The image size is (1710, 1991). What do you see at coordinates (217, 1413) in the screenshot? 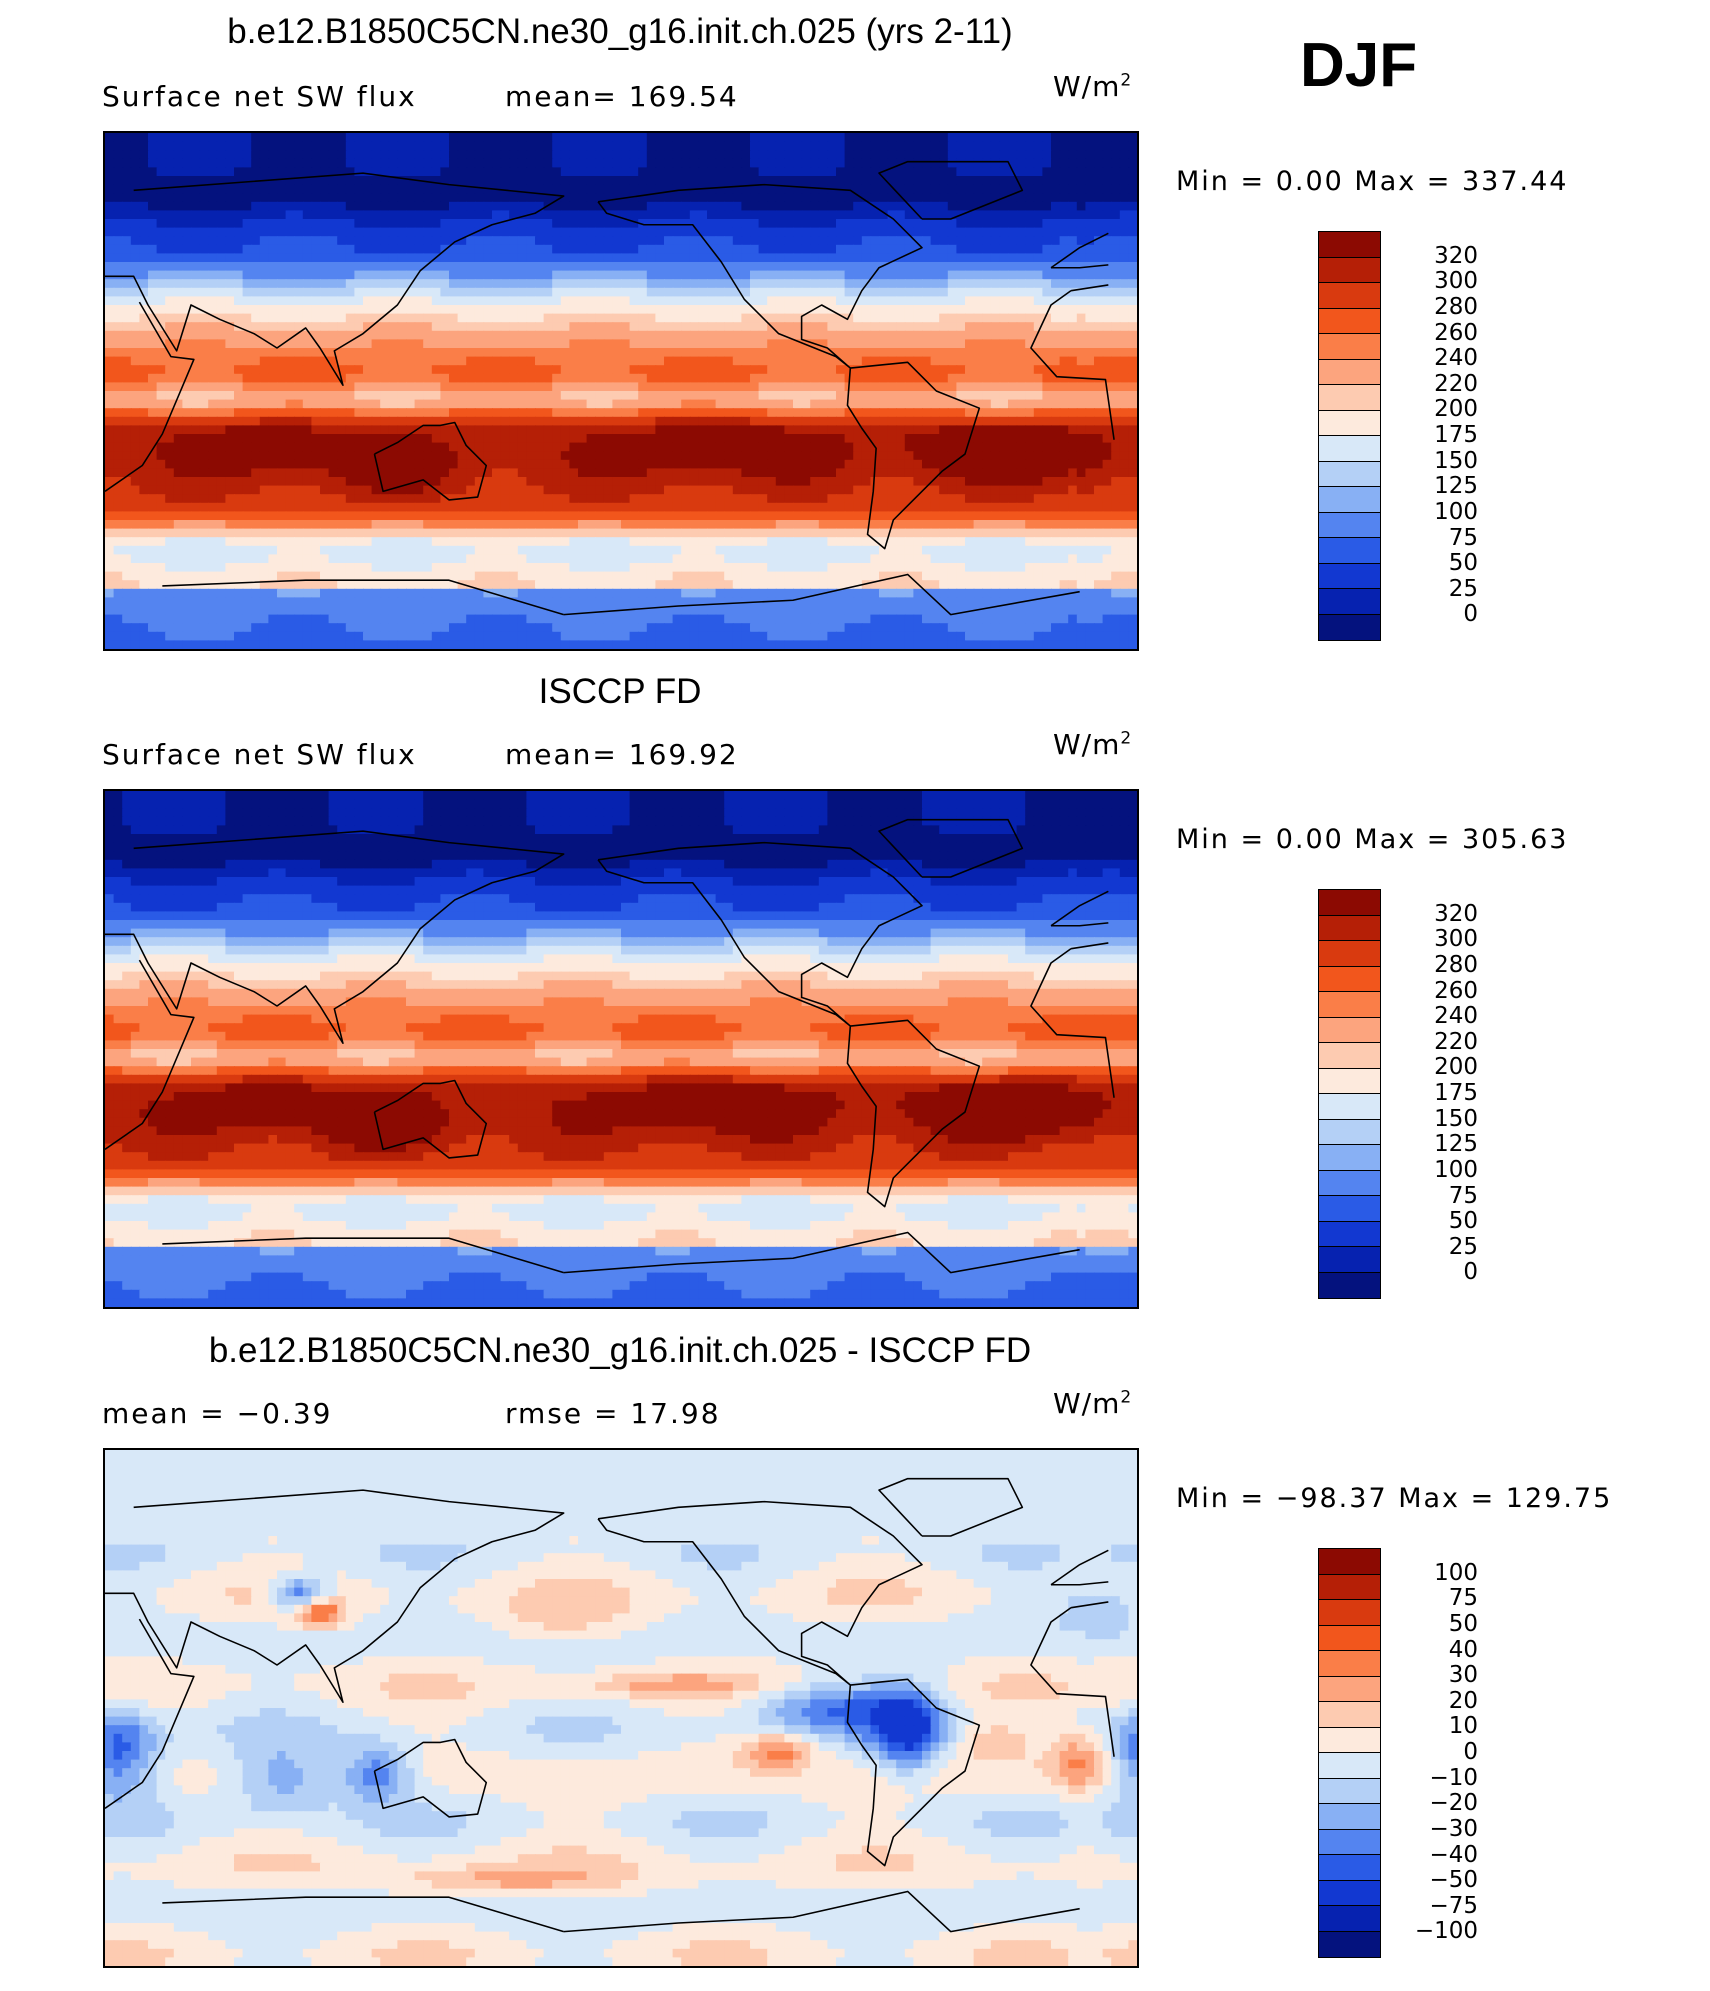
I see `panel-3-mean-label: mean = −0.39` at bounding box center [217, 1413].